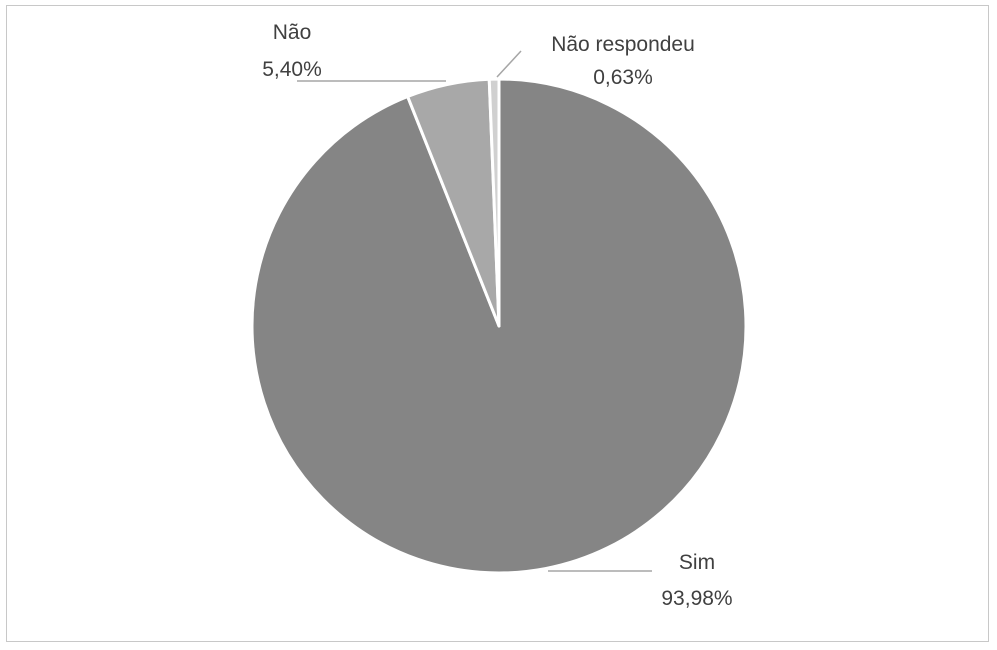 This screenshot has height=650, width=997. Describe the element at coordinates (623, 77) in the screenshot. I see `data-label-value: 0,63%` at that location.